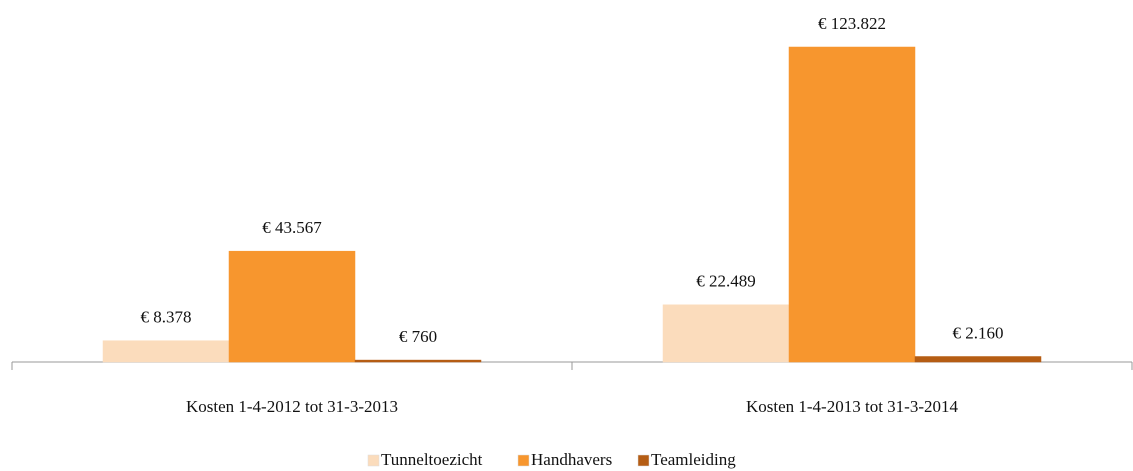  I want to click on value-label: € 22.489, so click(726, 281).